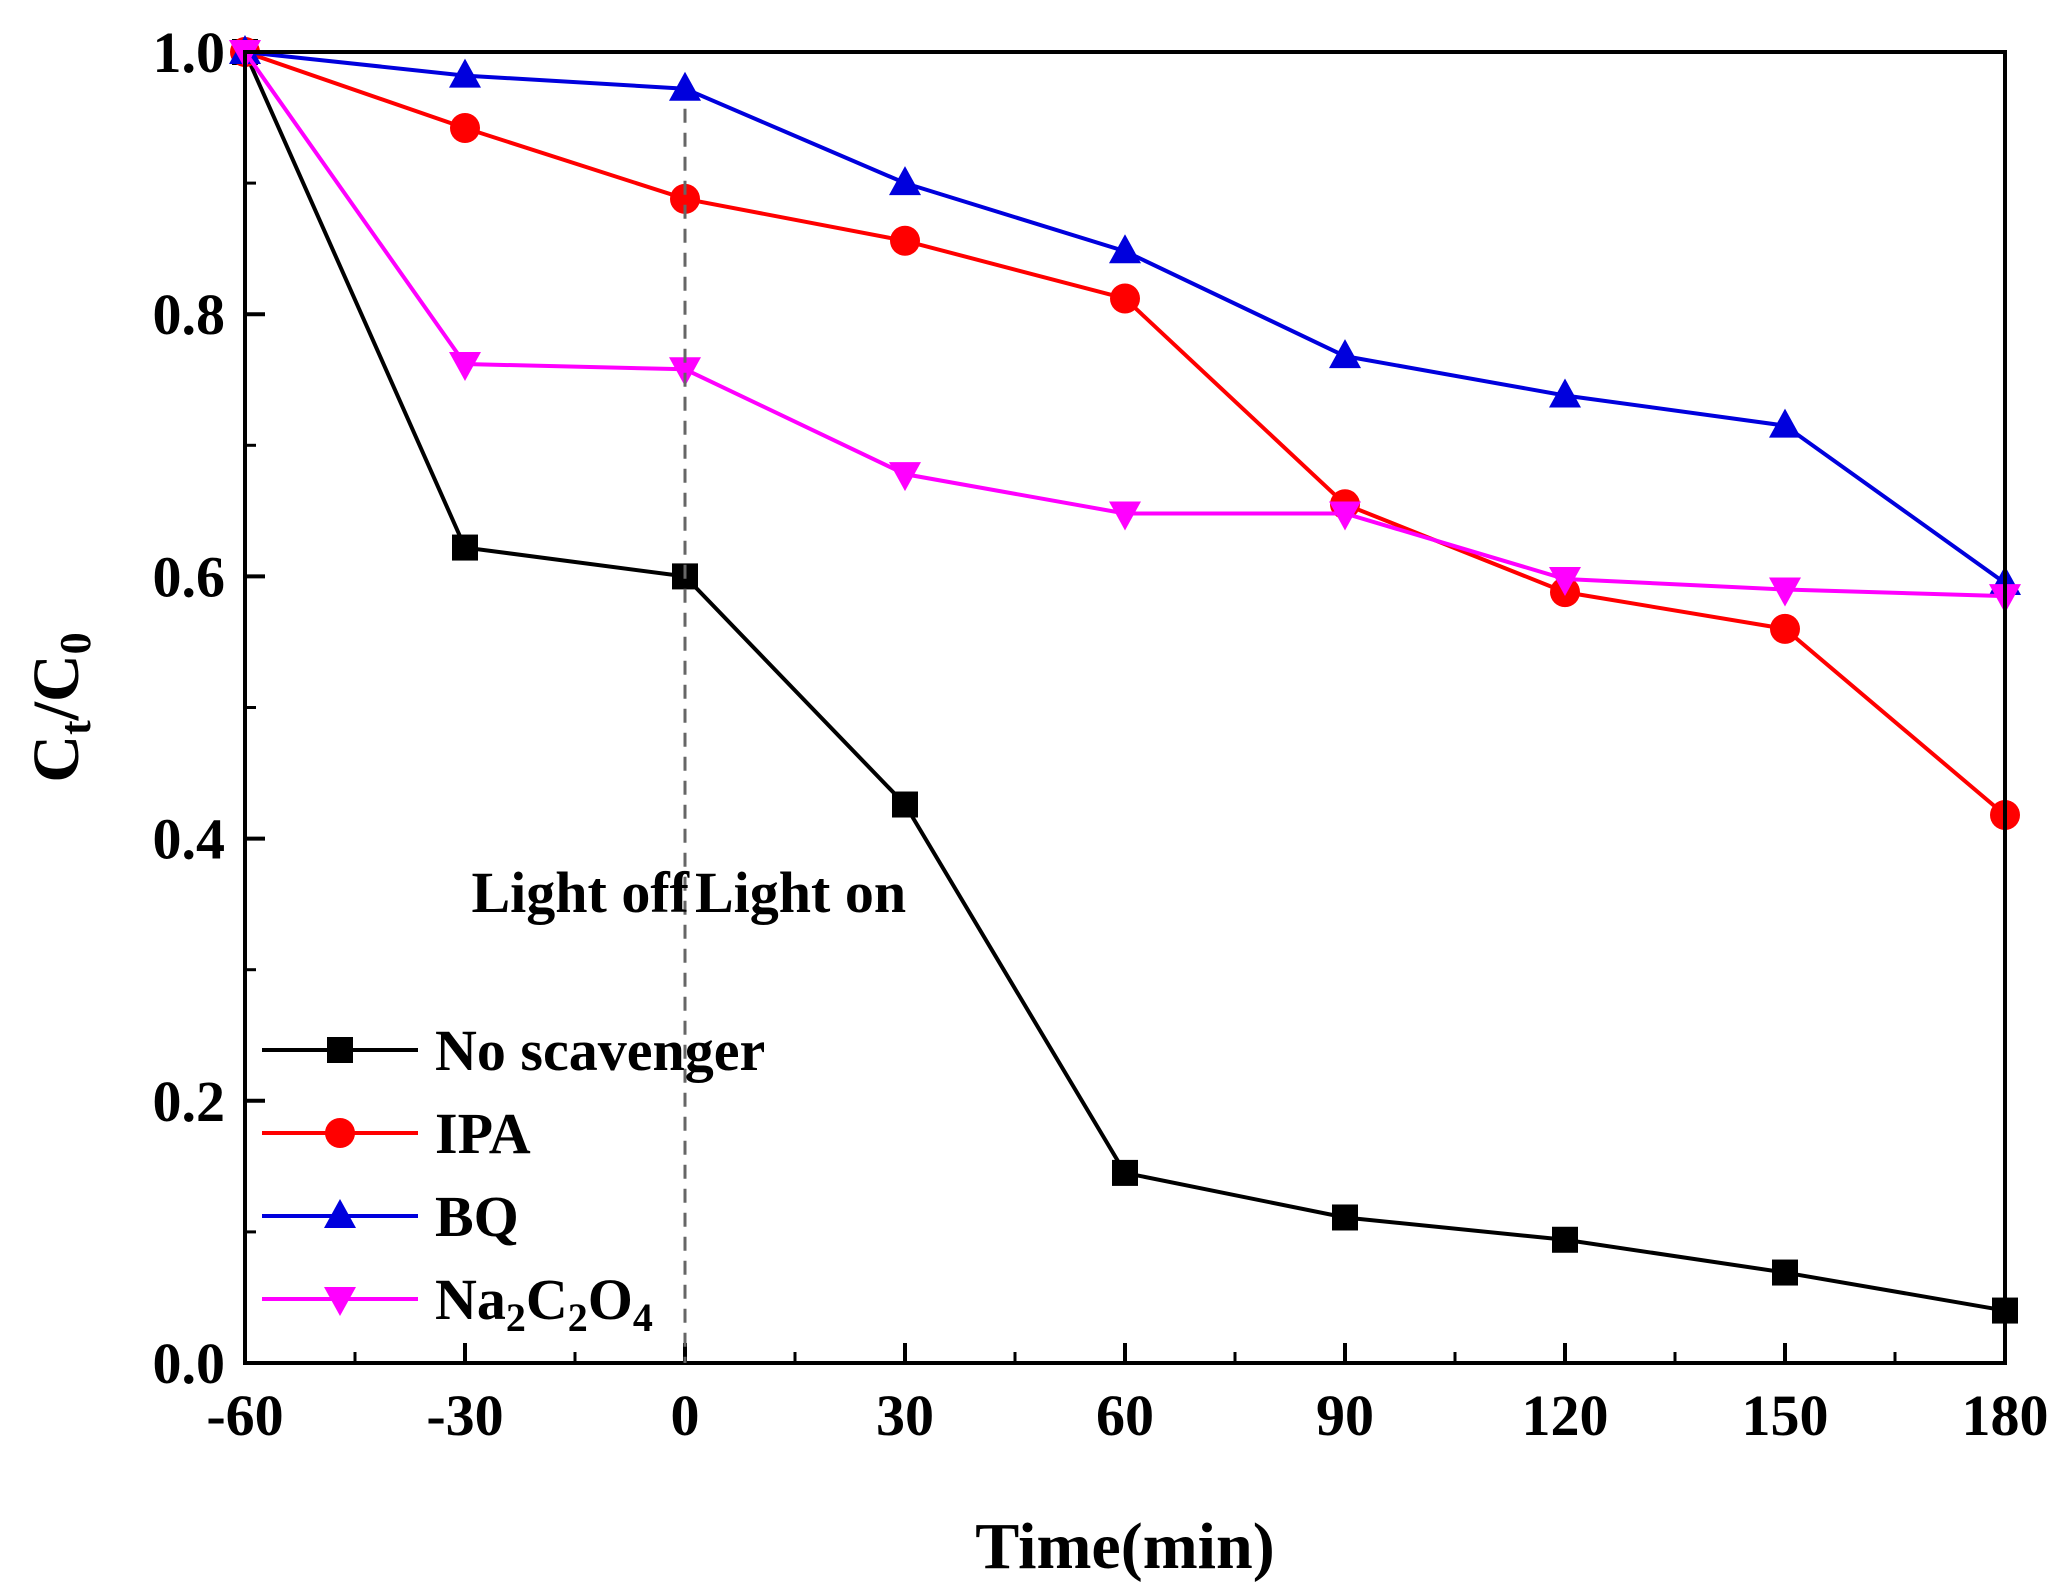 This screenshot has width=2068, height=1595. Describe the element at coordinates (56, 759) in the screenshot. I see `y-axis-title-c: C` at that location.